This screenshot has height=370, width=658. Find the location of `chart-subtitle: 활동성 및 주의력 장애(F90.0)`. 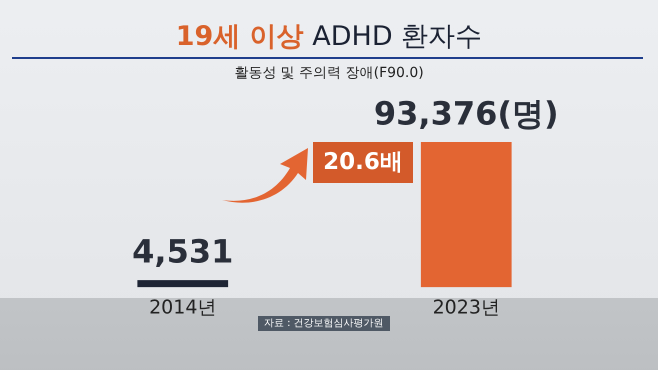

chart-subtitle: 활동성 및 주의력 장애(F90.0) is located at coordinates (329, 73).